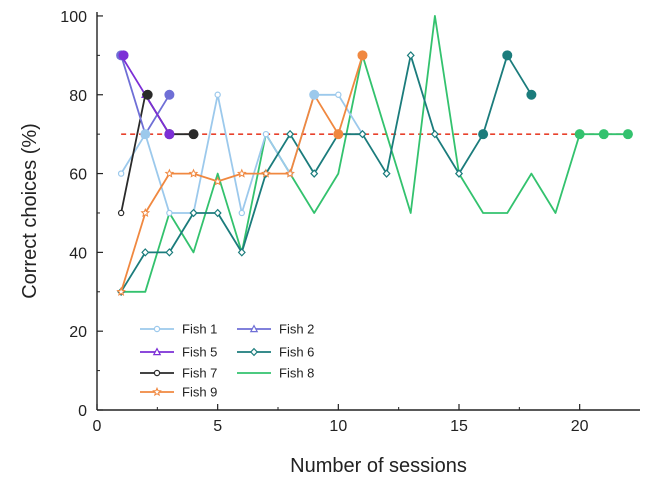  I want to click on legend-item-fish-6: Fish 6, so click(275, 352).